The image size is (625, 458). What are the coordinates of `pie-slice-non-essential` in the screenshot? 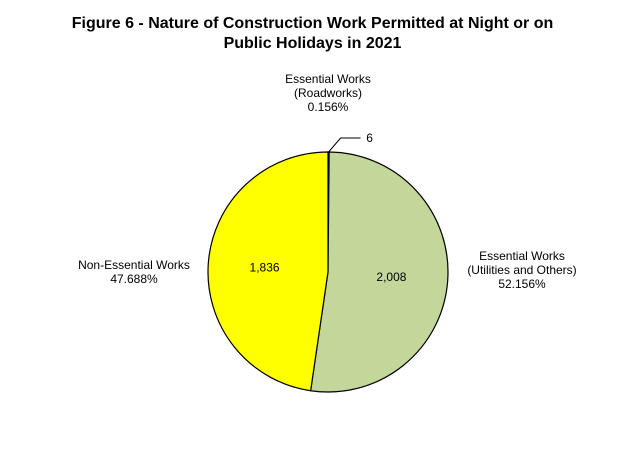 It's located at (268, 271).